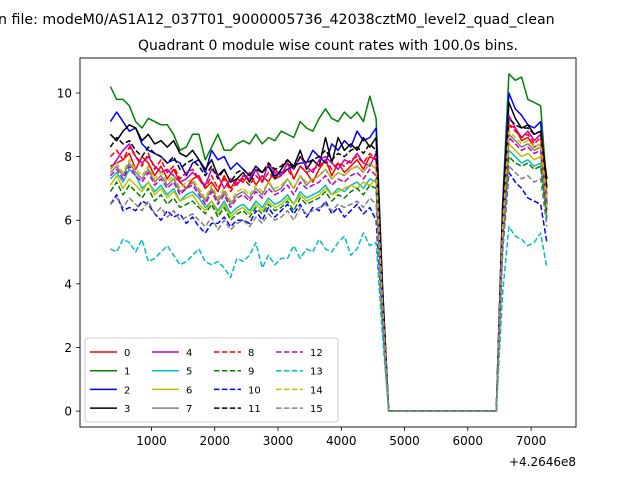  Describe the element at coordinates (316, 353) in the screenshot. I see `legend-label-12: 12` at that location.